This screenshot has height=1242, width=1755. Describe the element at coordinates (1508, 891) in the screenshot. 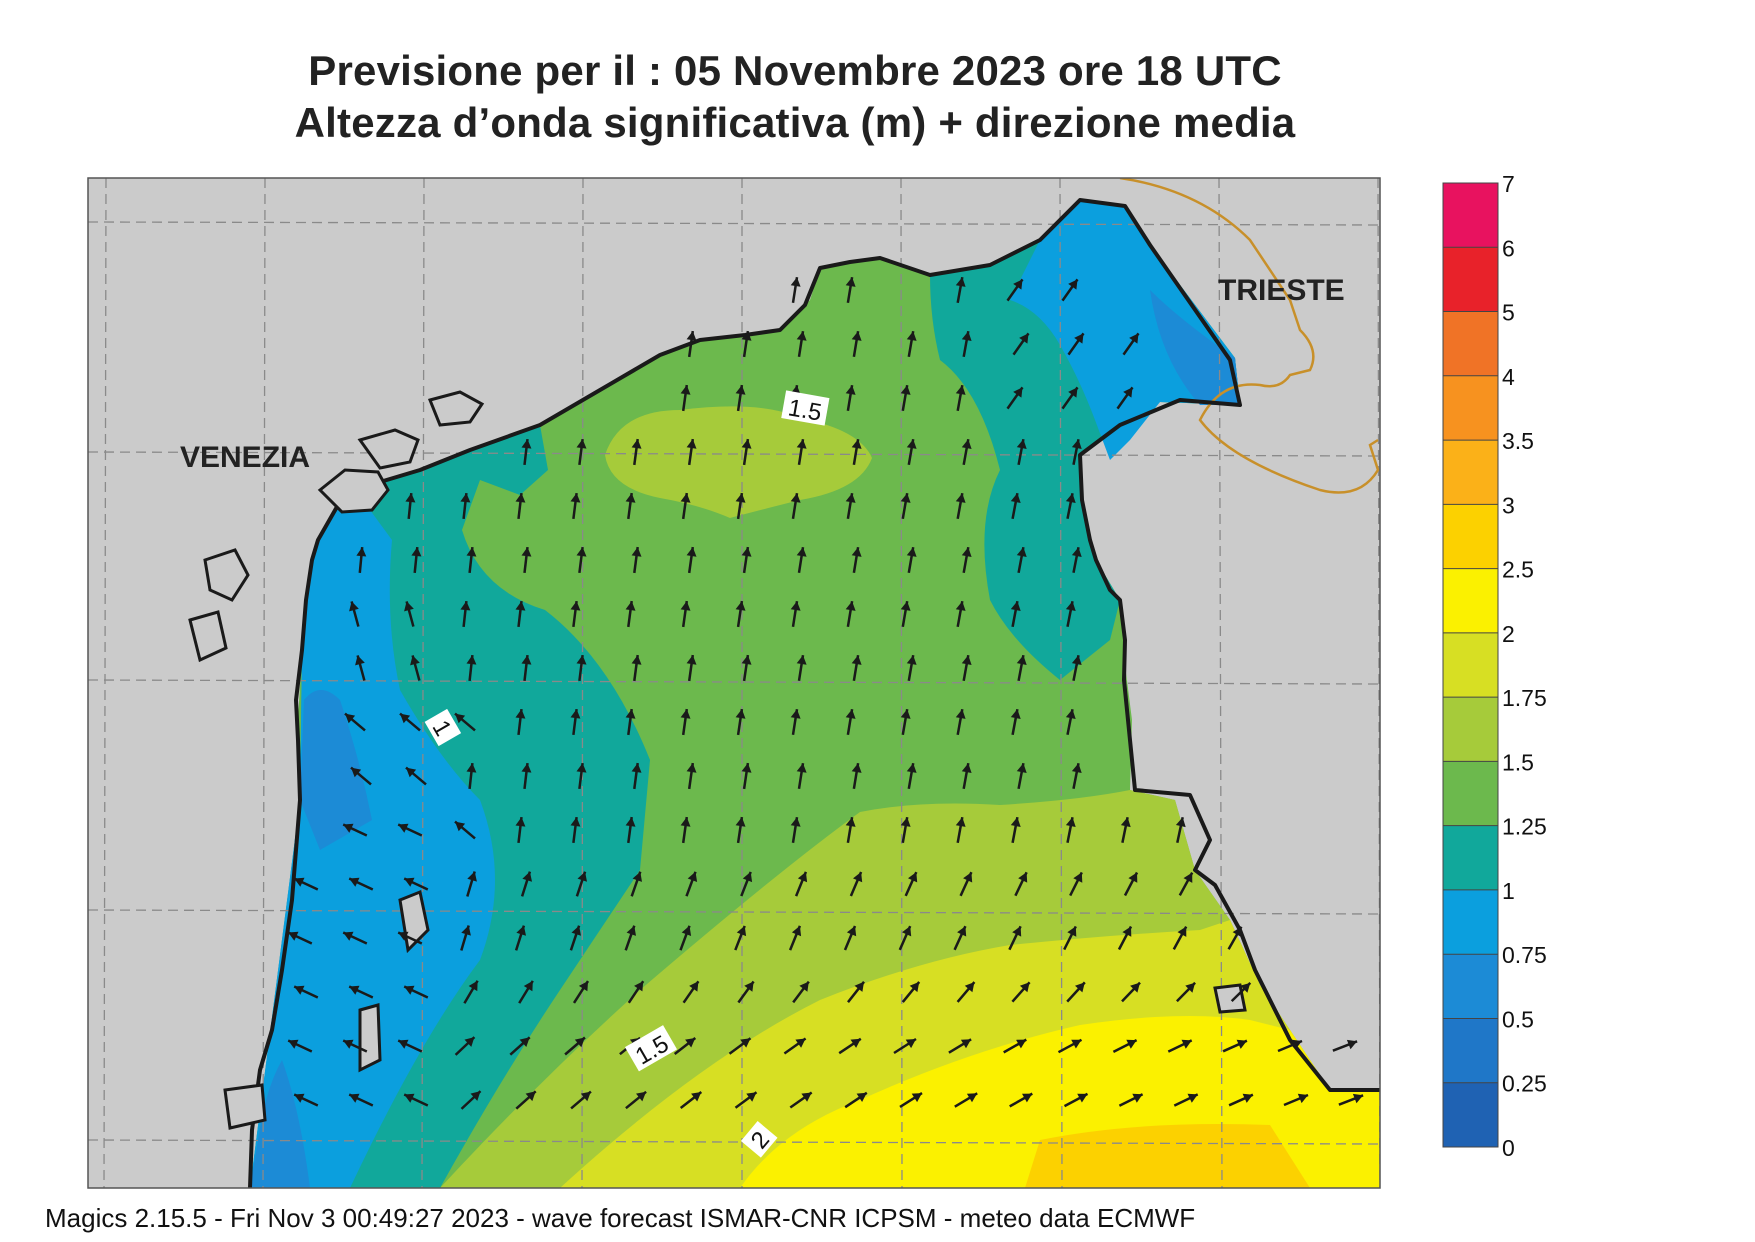

I see `legend-tick-label: 1` at that location.